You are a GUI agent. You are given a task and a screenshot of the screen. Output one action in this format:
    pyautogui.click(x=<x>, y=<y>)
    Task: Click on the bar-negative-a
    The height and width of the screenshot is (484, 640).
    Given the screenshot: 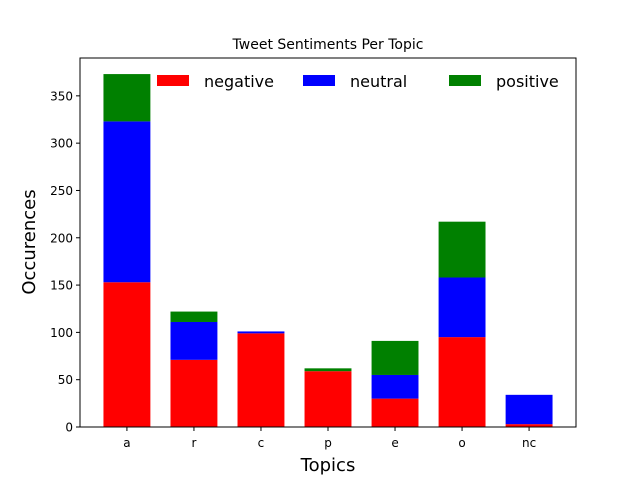 What is the action you would take?
    pyautogui.click(x=127, y=354)
    